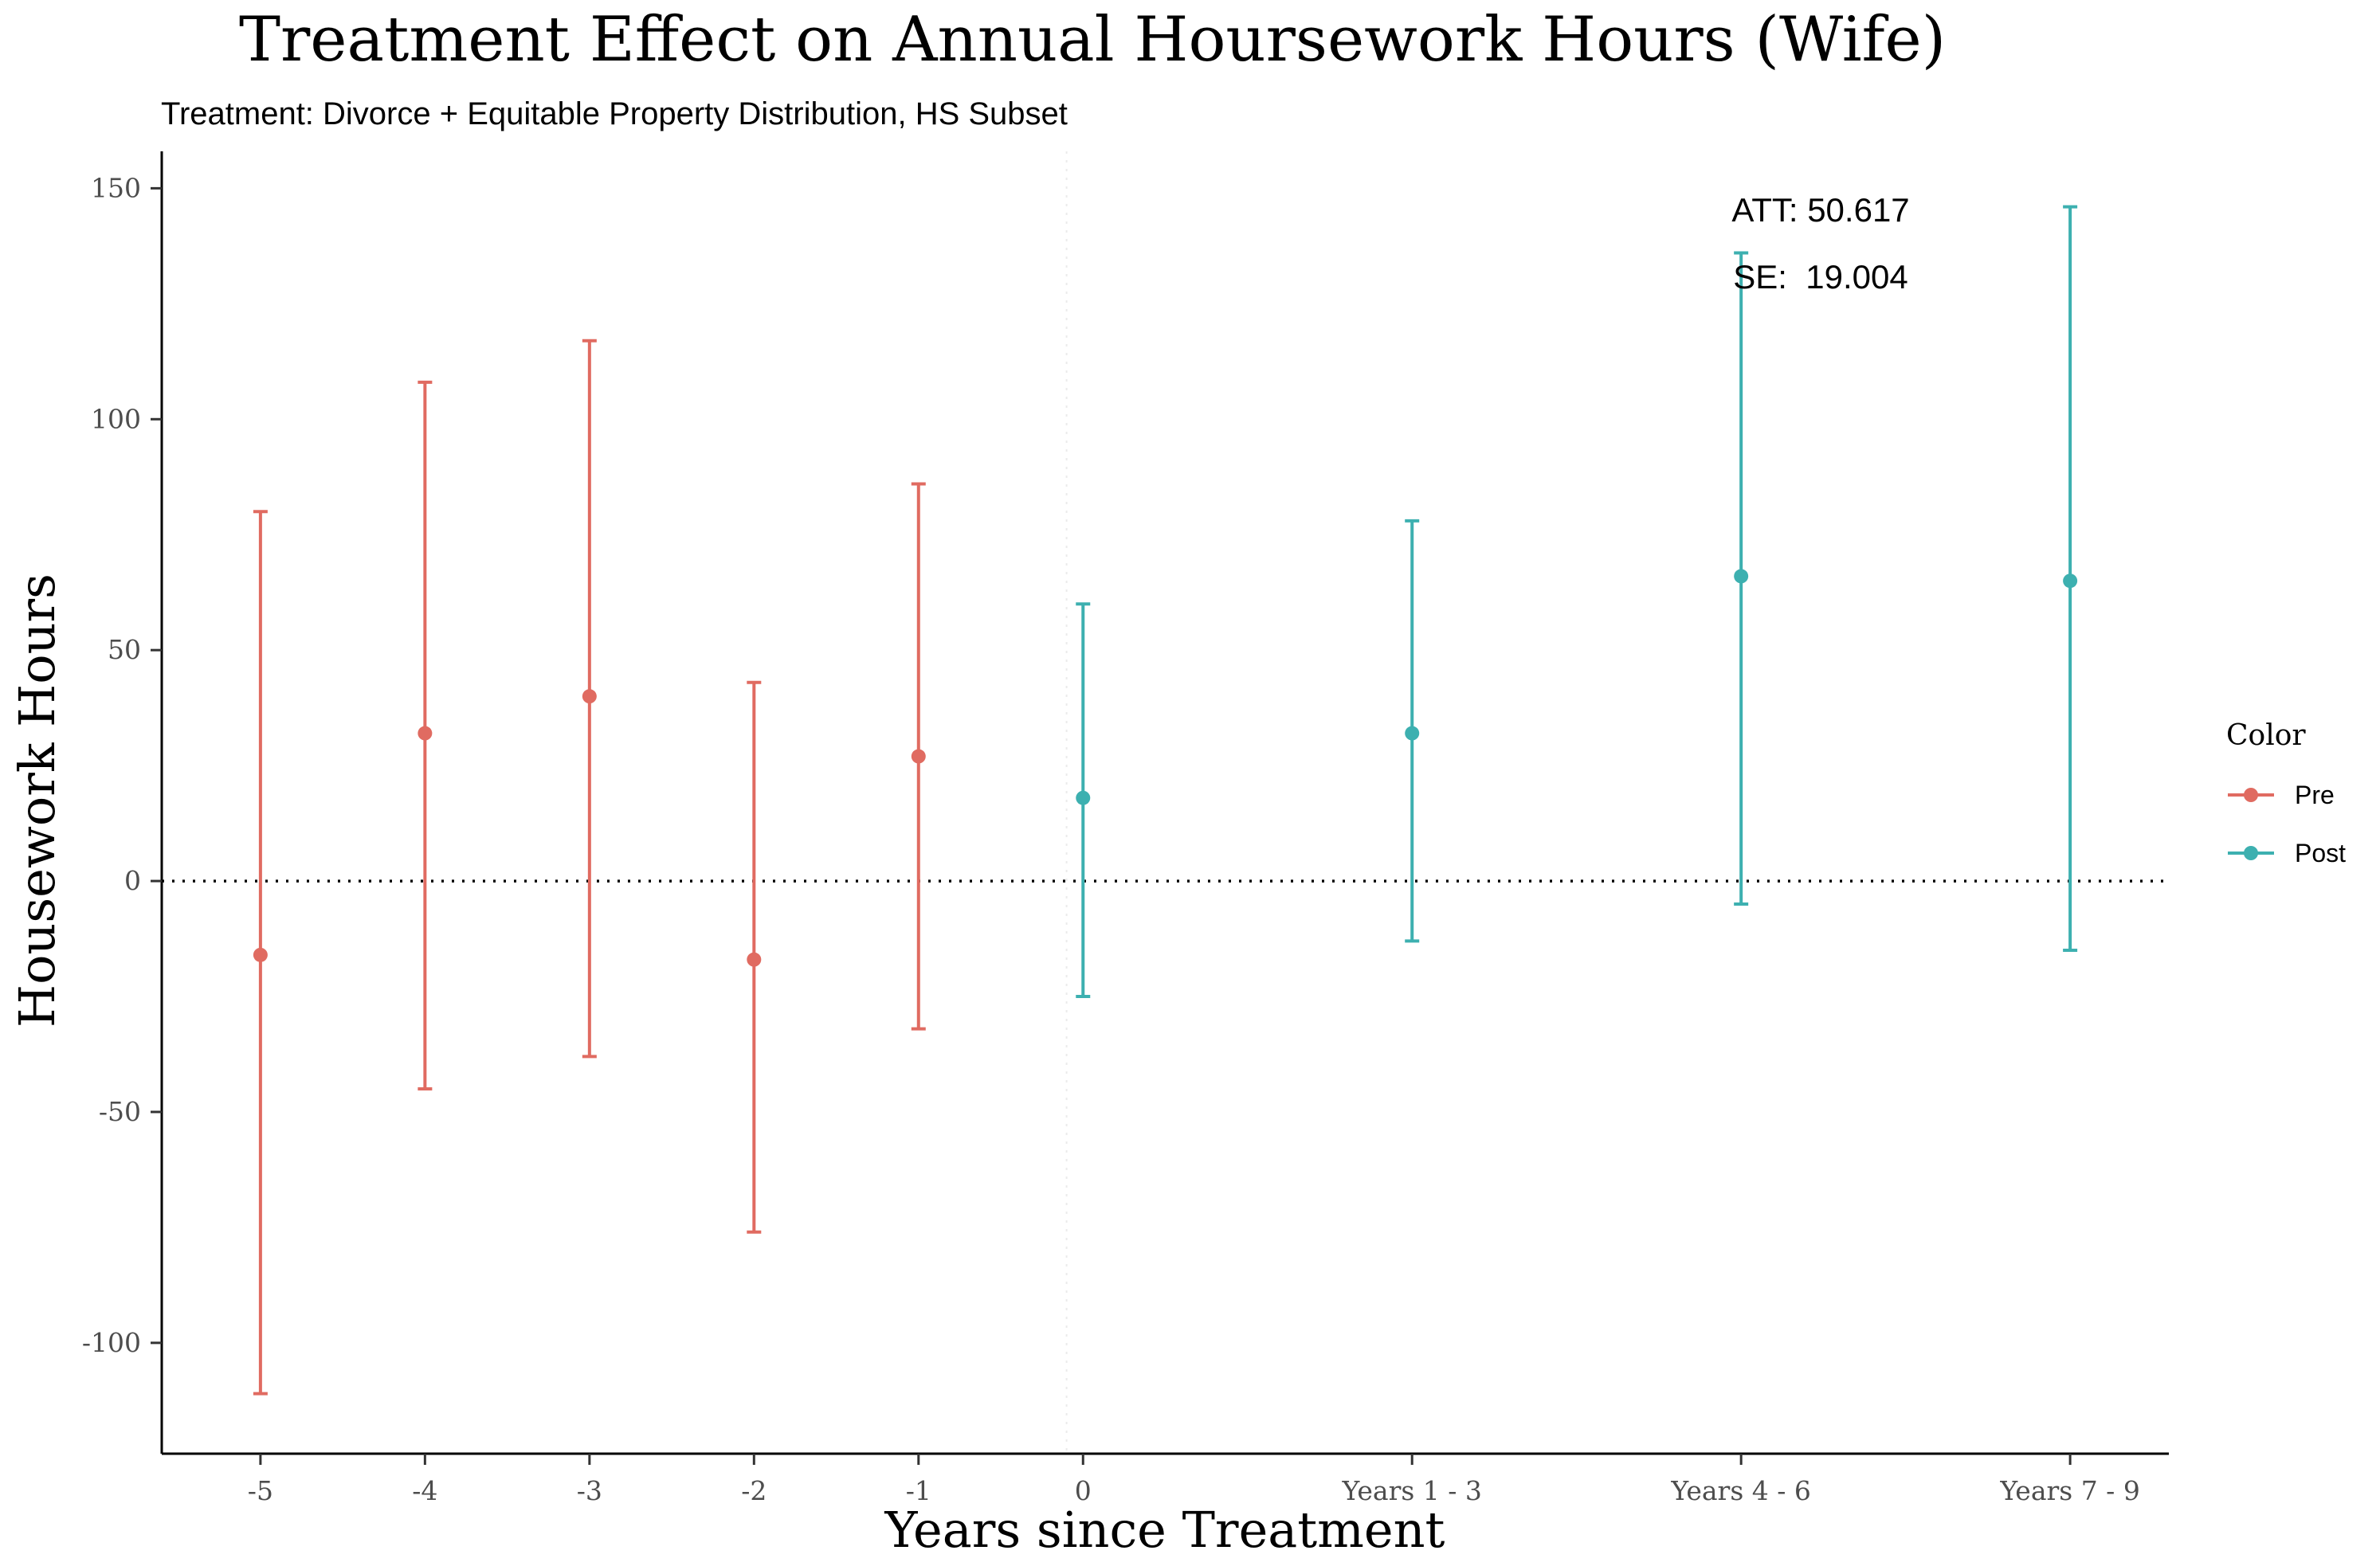 The width and height of the screenshot is (2380, 1566). Describe the element at coordinates (111, 1342) in the screenshot. I see `y-tick-label: -100` at that location.